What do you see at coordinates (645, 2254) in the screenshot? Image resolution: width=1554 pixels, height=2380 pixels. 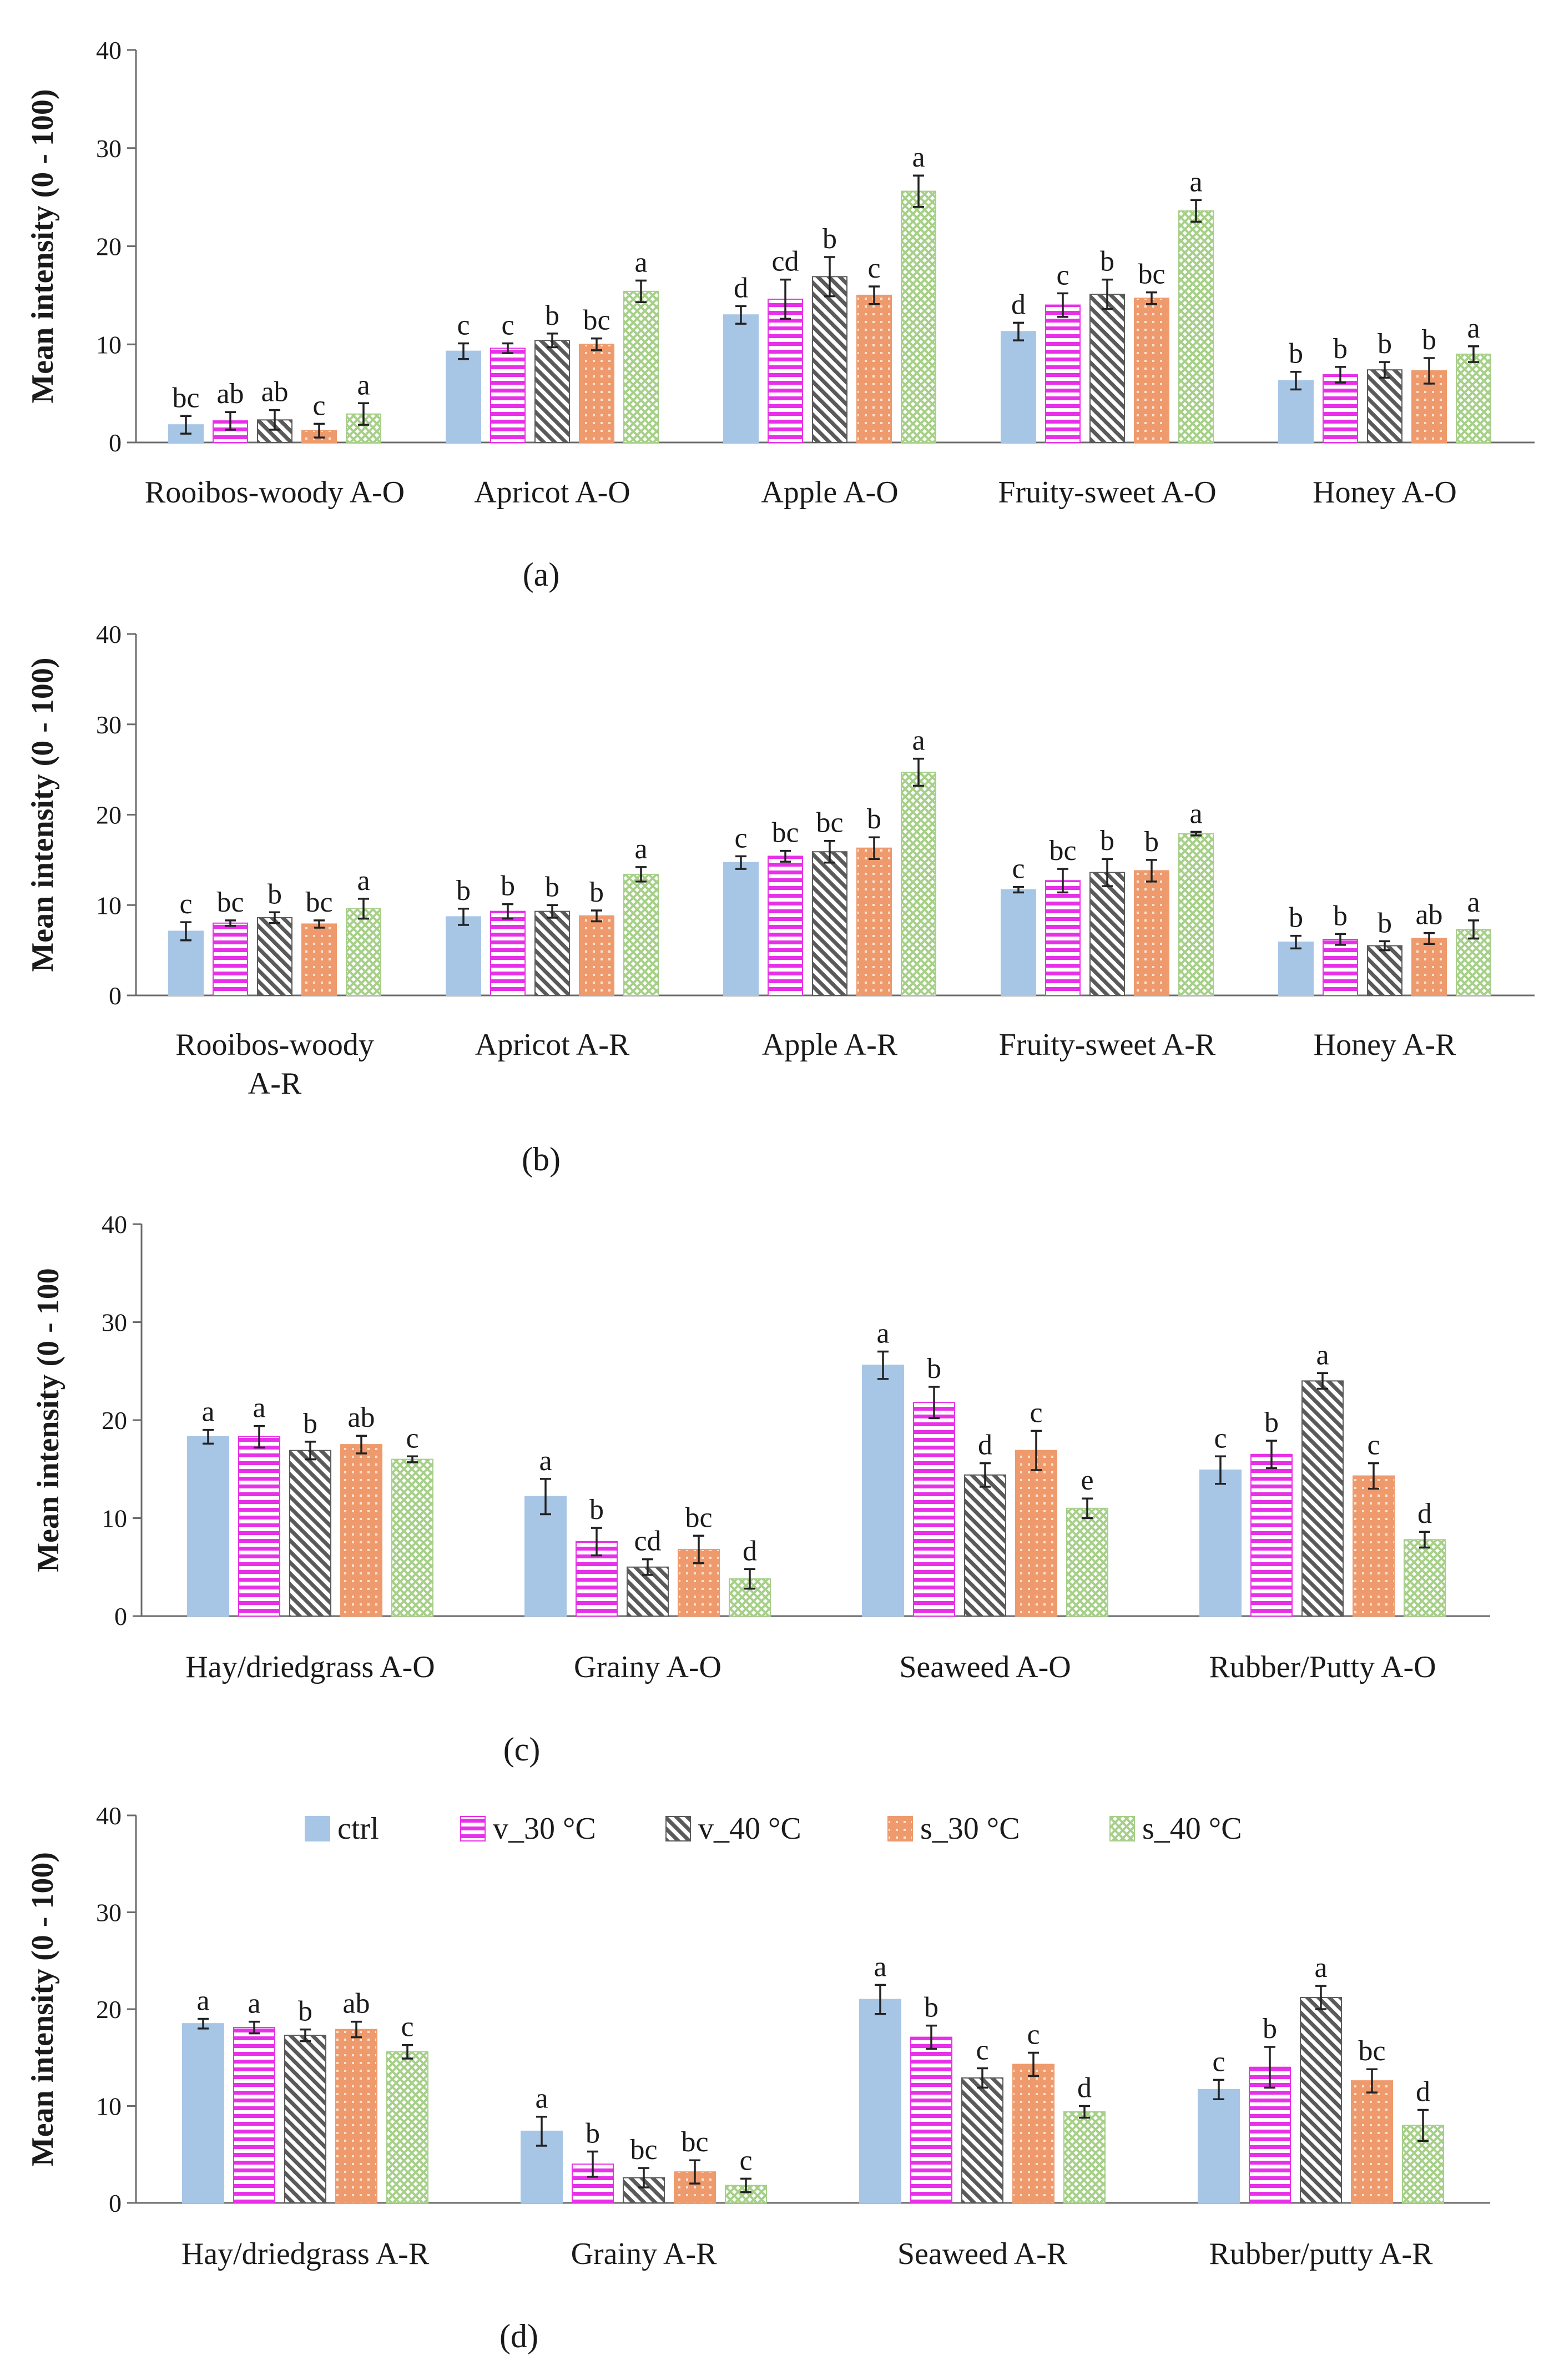 I see `x-category-label: Grainy A-R` at bounding box center [645, 2254].